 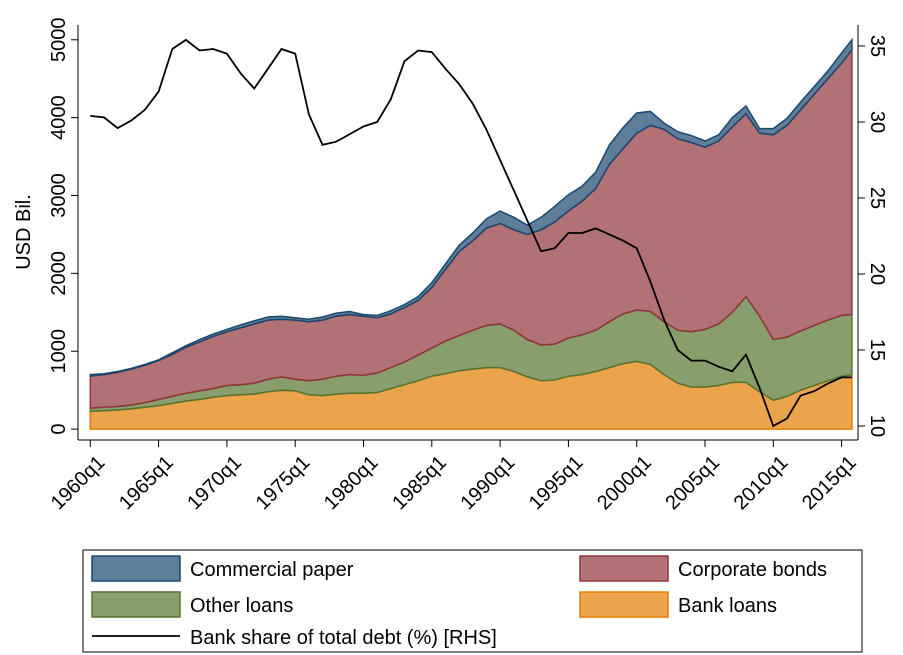 I want to click on legend-label: Commercial paper, so click(x=272, y=570).